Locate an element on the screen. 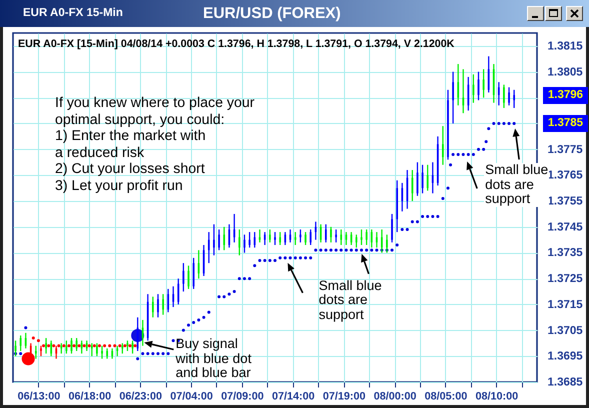 The height and width of the screenshot is (408, 589). x-tick-label: 07/14:00 is located at coordinates (293, 396).